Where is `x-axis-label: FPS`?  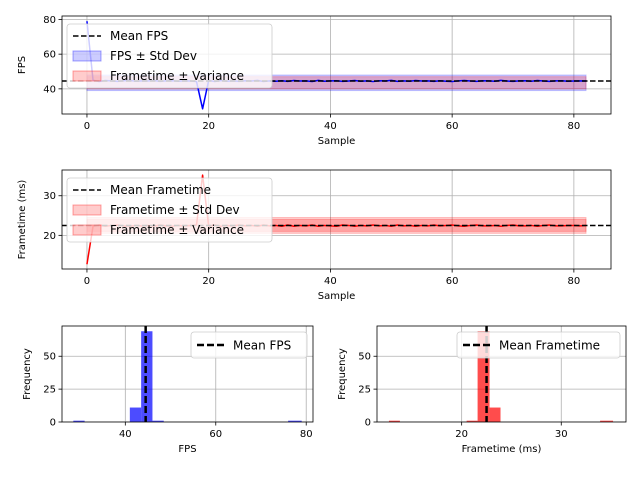
x-axis-label: FPS is located at coordinates (187, 449).